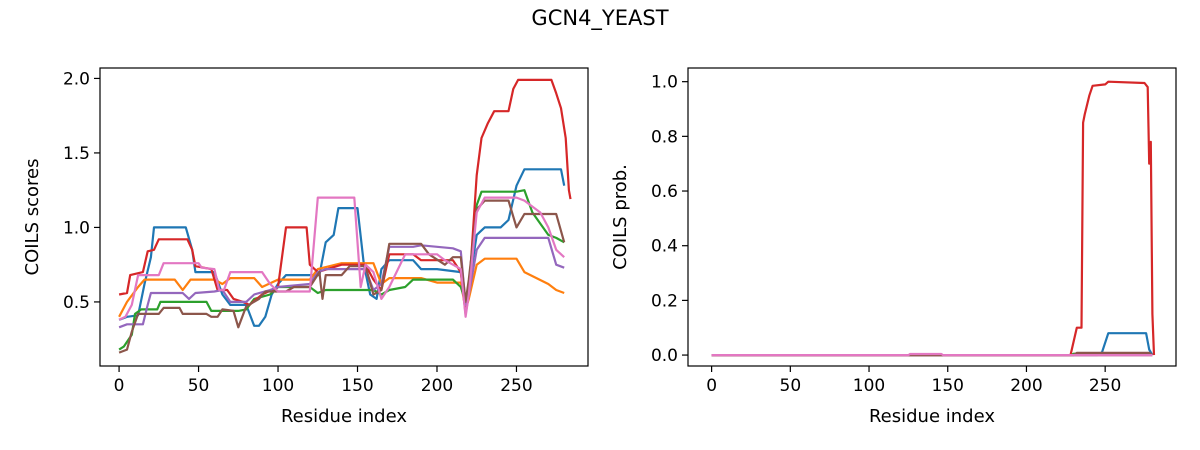  What do you see at coordinates (664, 192) in the screenshot?
I see `y-tick-label: 0.6` at bounding box center [664, 192].